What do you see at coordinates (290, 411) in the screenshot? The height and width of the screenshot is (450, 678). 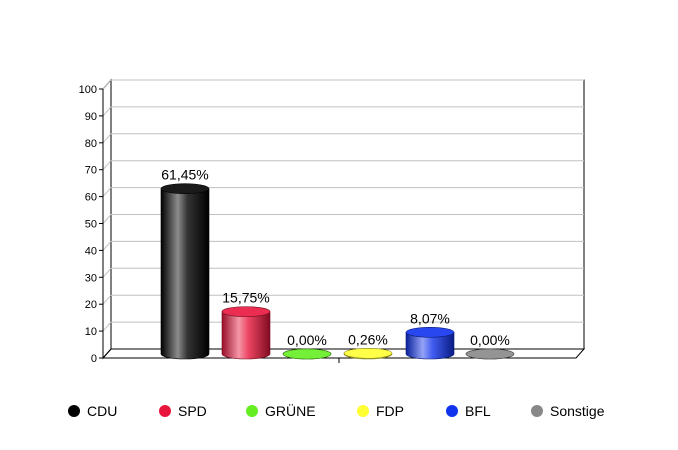 I see `legend-label: GRÜNE` at bounding box center [290, 411].